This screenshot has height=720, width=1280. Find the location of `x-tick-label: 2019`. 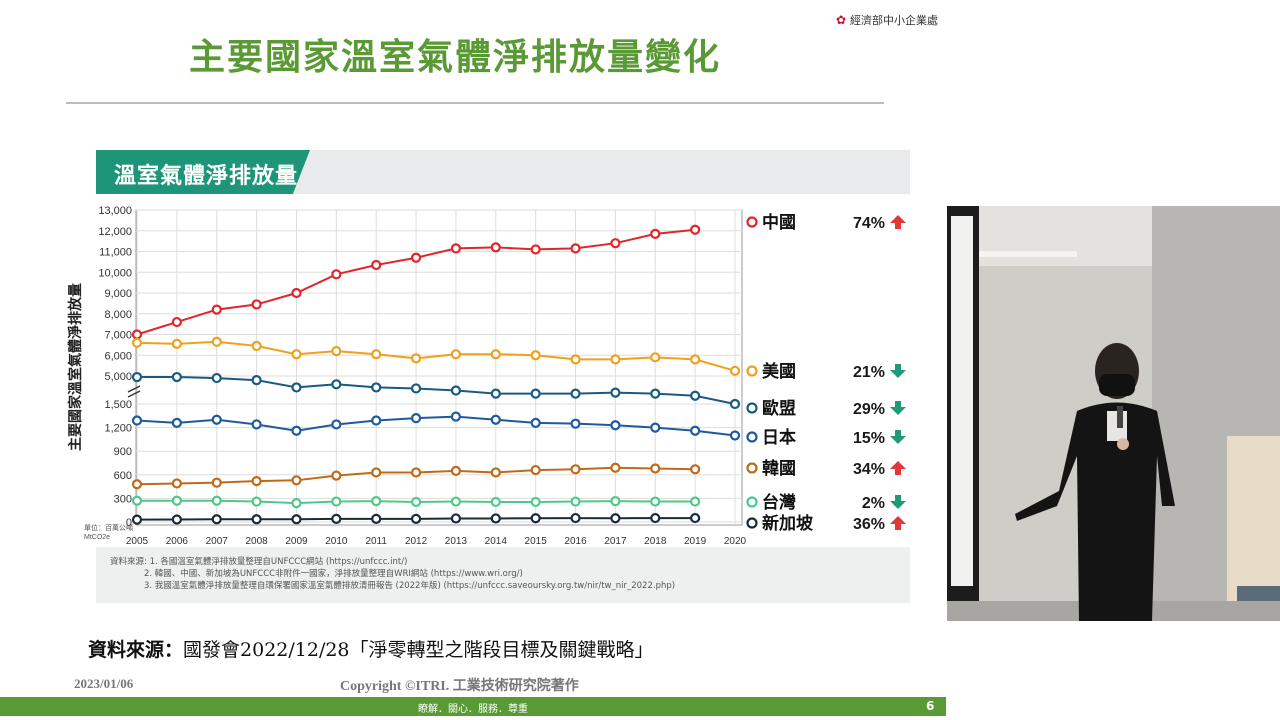

x-tick-label: 2019 is located at coordinates (695, 541).